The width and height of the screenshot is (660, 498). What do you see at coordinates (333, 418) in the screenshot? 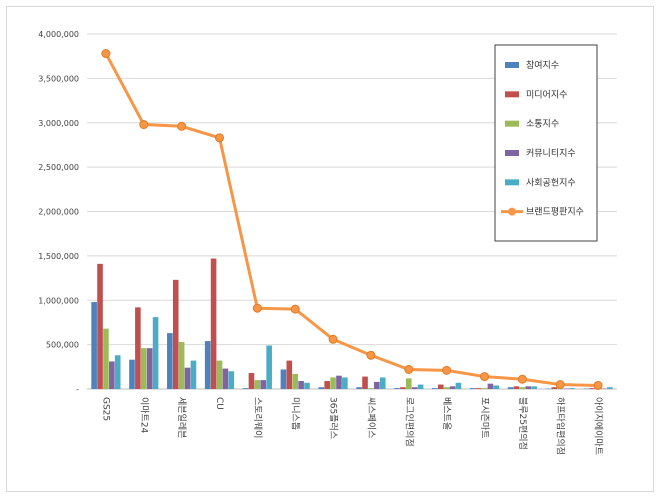
I see `x-category-label: 365플러스` at bounding box center [333, 418].